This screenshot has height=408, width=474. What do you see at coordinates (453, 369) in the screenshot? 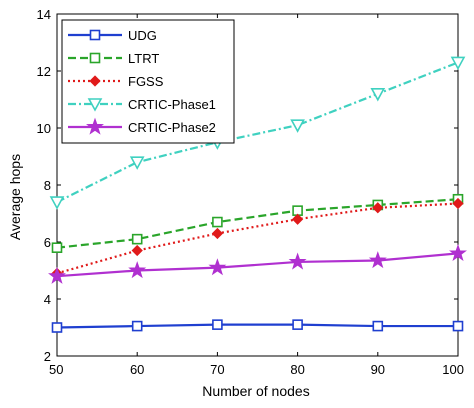
I see `x-tick-label: 100` at bounding box center [453, 369].